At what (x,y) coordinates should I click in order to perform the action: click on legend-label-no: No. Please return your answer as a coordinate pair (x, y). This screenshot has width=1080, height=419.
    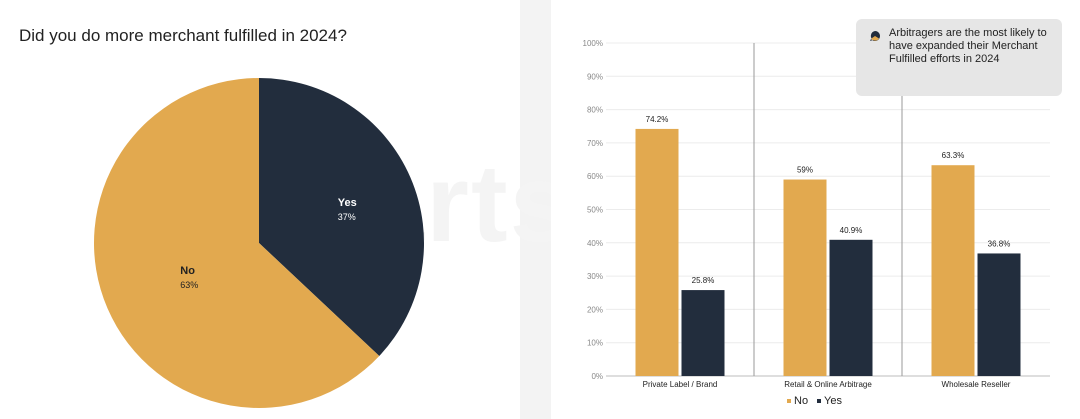
    Looking at the image, I should click on (801, 401).